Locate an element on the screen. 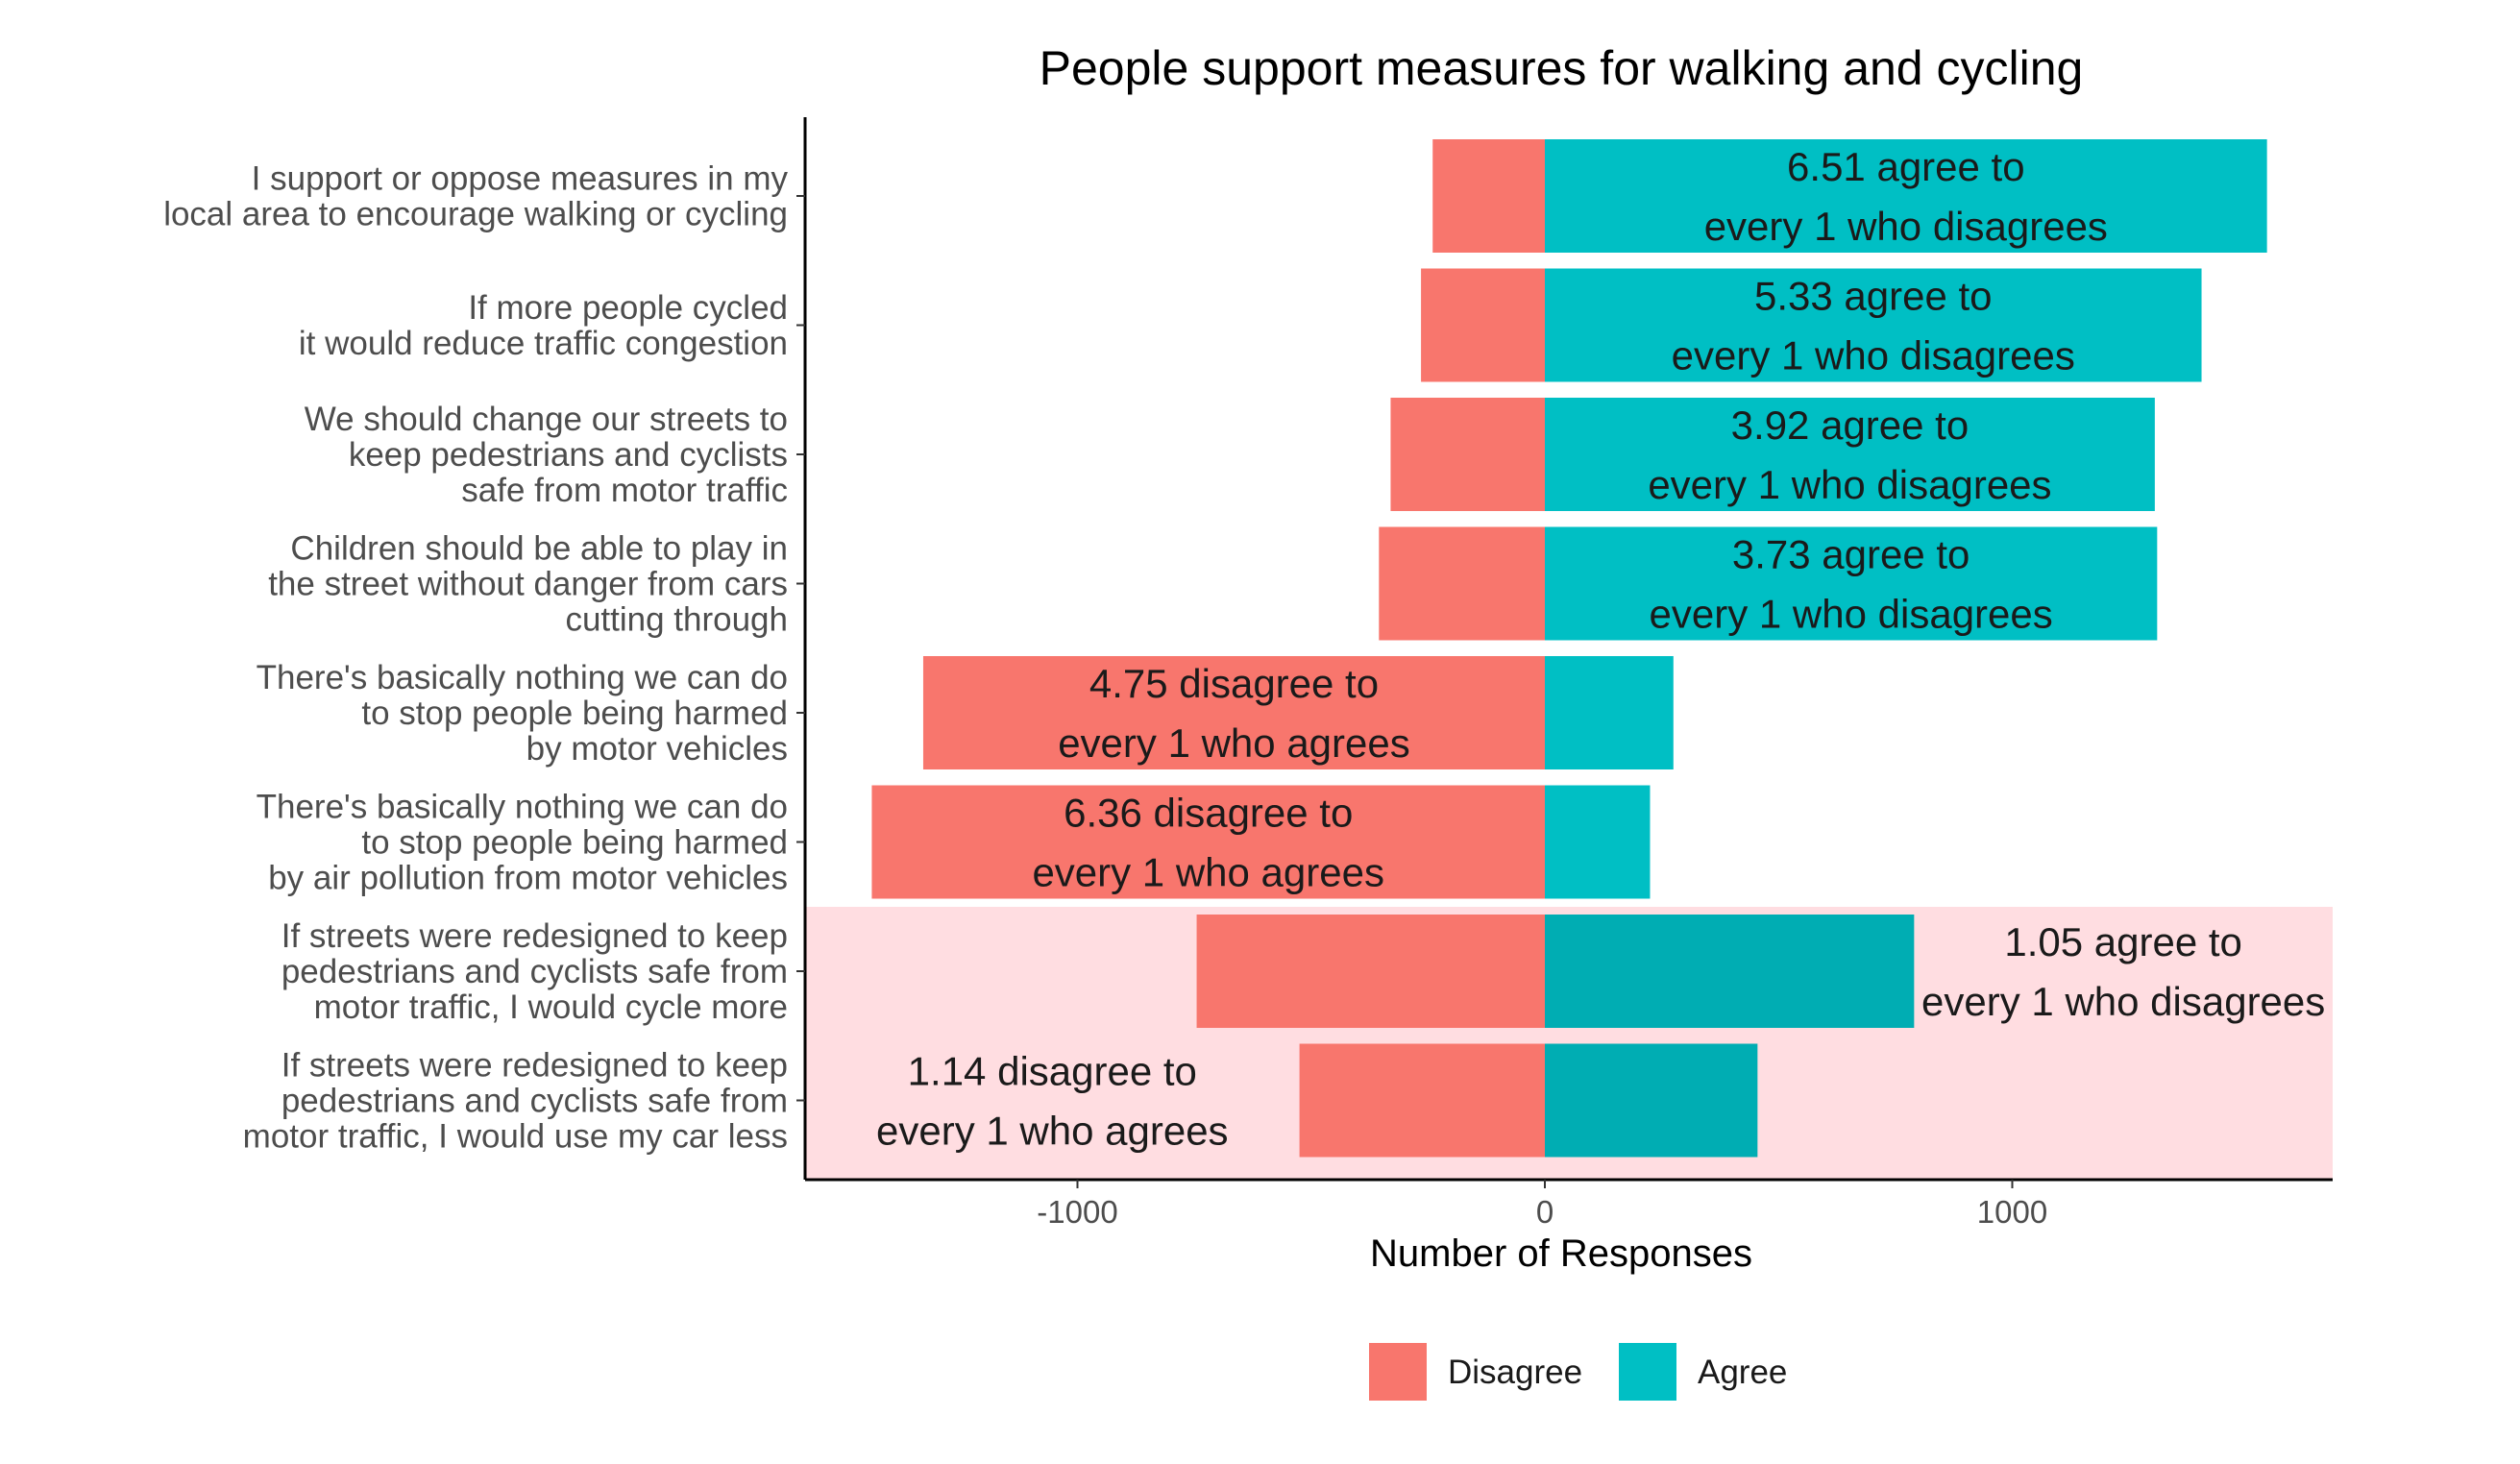 This screenshot has height=1464, width=2520. category-label-line: safe from motor traffic is located at coordinates (625, 490).